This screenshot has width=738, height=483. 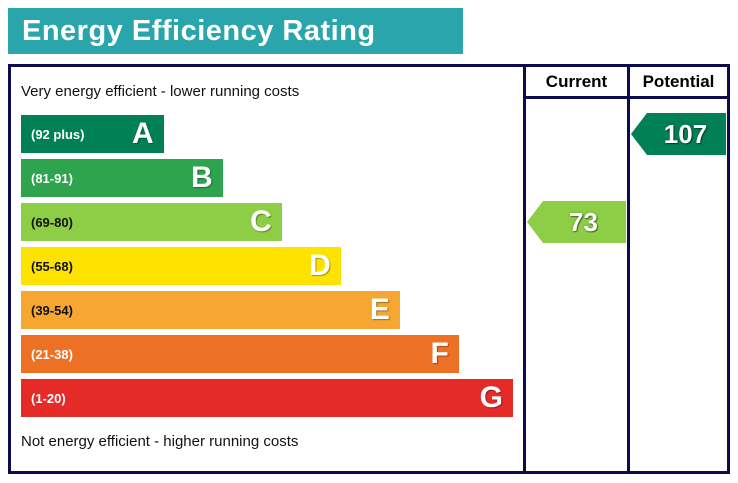 I want to click on band-bar-a: (92 plus) A, so click(x=92, y=134).